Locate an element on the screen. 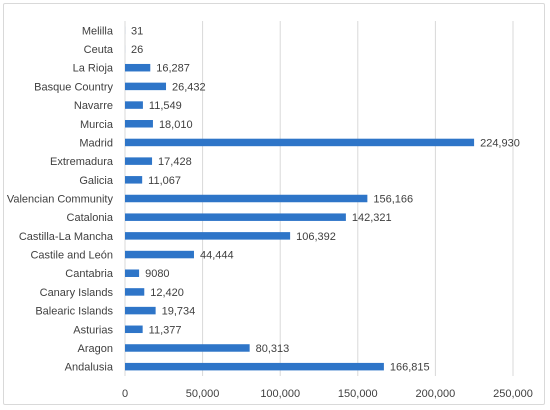 Image resolution: width=550 pixels, height=410 pixels. category-label: Castilla-La Mancha is located at coordinates (66, 237).